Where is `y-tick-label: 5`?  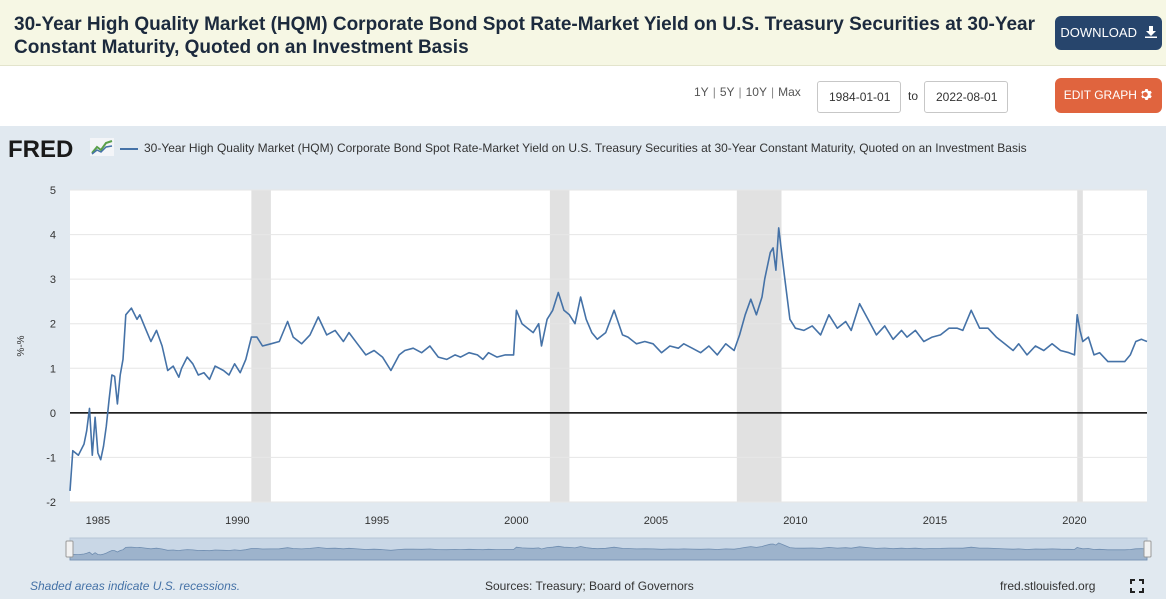
y-tick-label: 5 is located at coordinates (53, 191).